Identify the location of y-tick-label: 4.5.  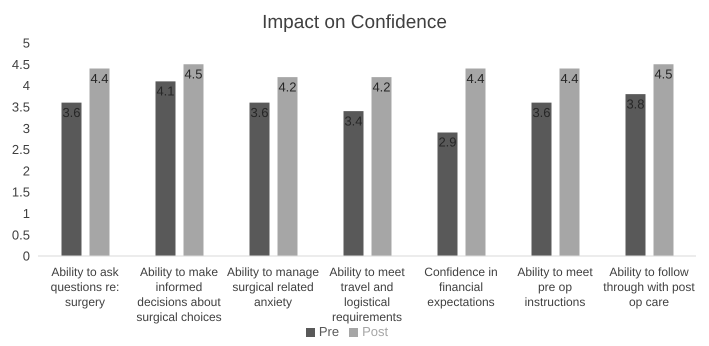
(21, 64).